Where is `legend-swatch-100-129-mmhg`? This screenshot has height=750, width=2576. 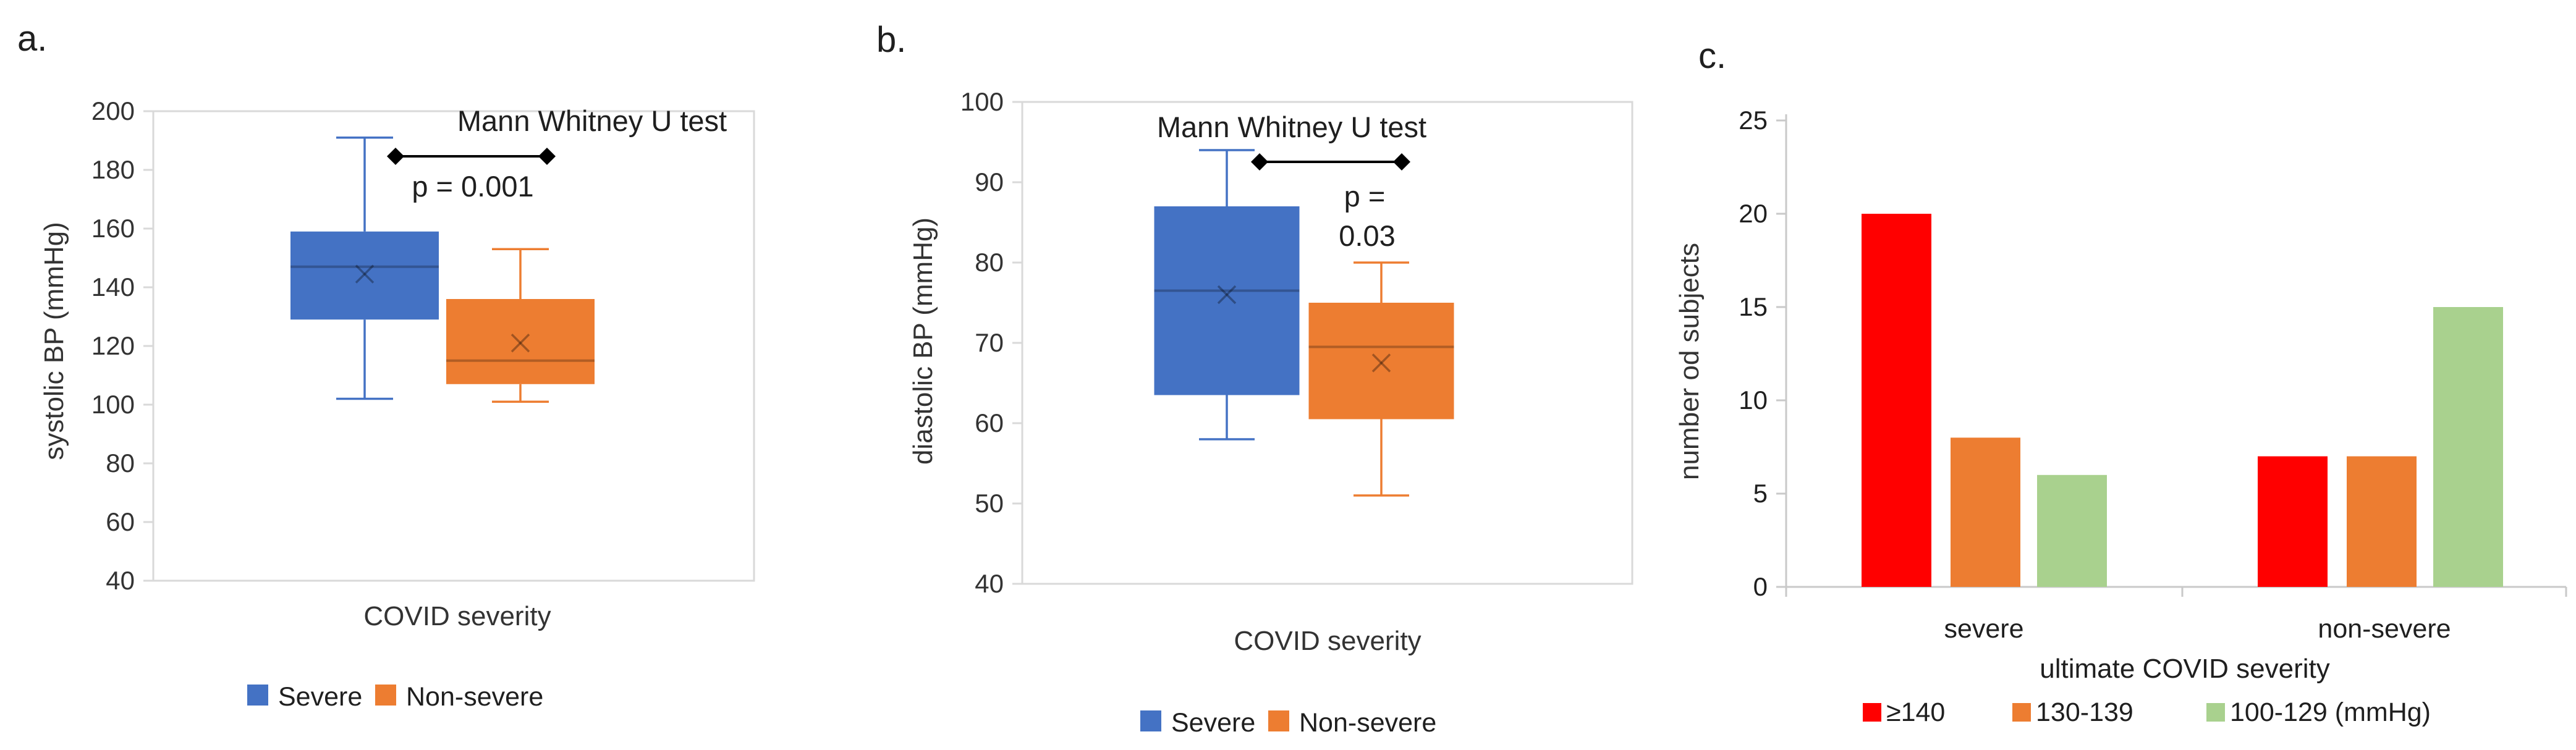 legend-swatch-100-129-mmhg is located at coordinates (2215, 712).